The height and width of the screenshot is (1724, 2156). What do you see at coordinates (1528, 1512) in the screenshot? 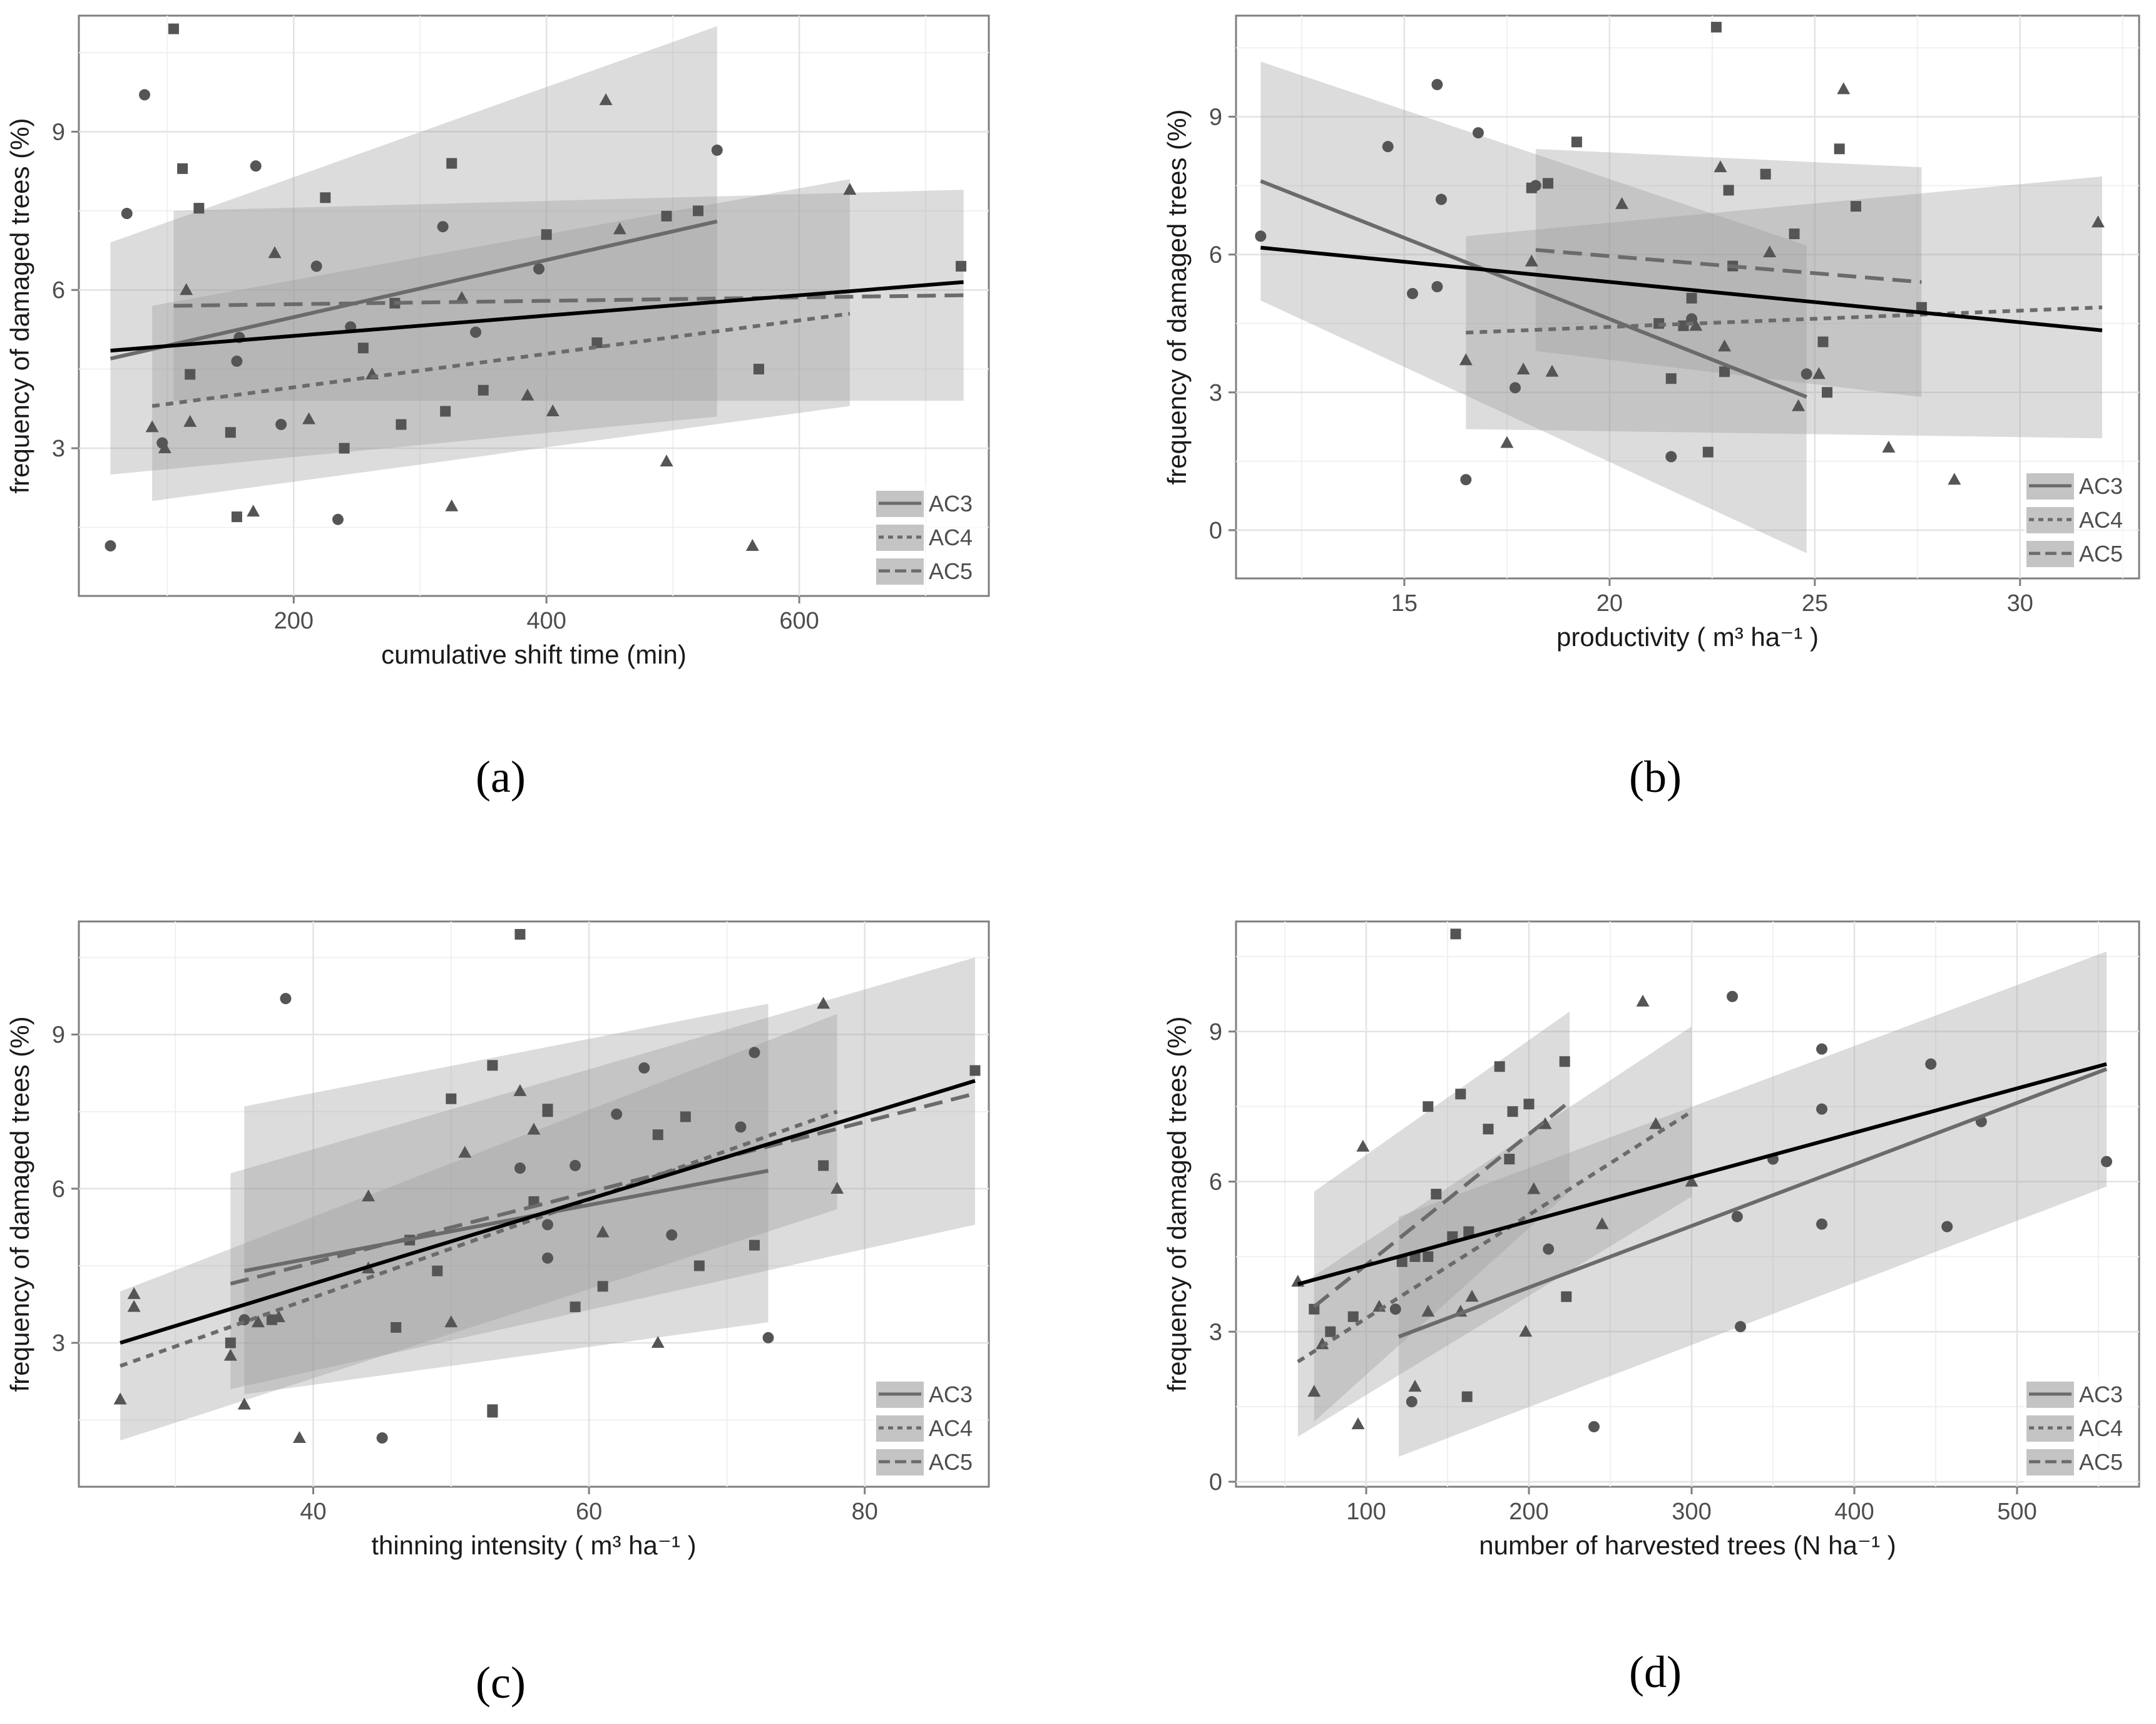
I see `x-tick-label: 200` at bounding box center [1528, 1512].